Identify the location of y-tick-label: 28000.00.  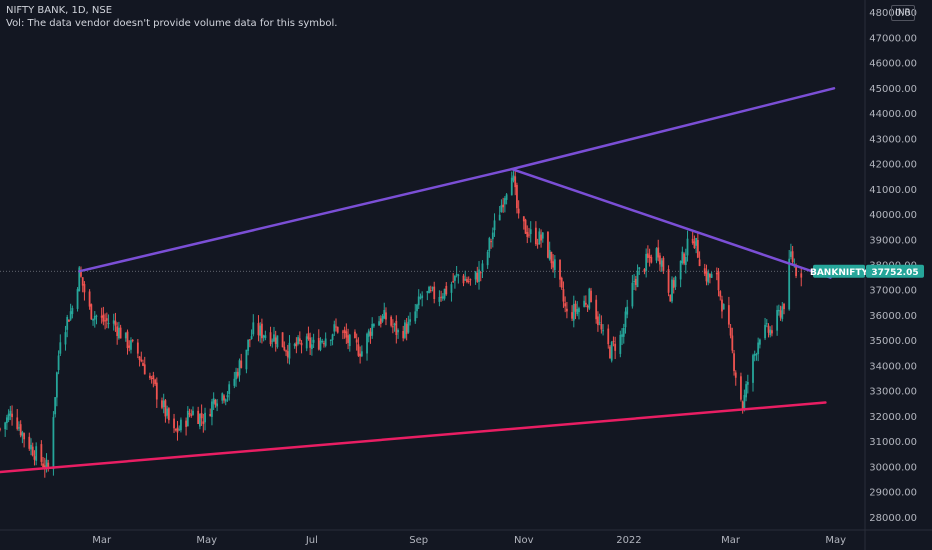
(893, 518).